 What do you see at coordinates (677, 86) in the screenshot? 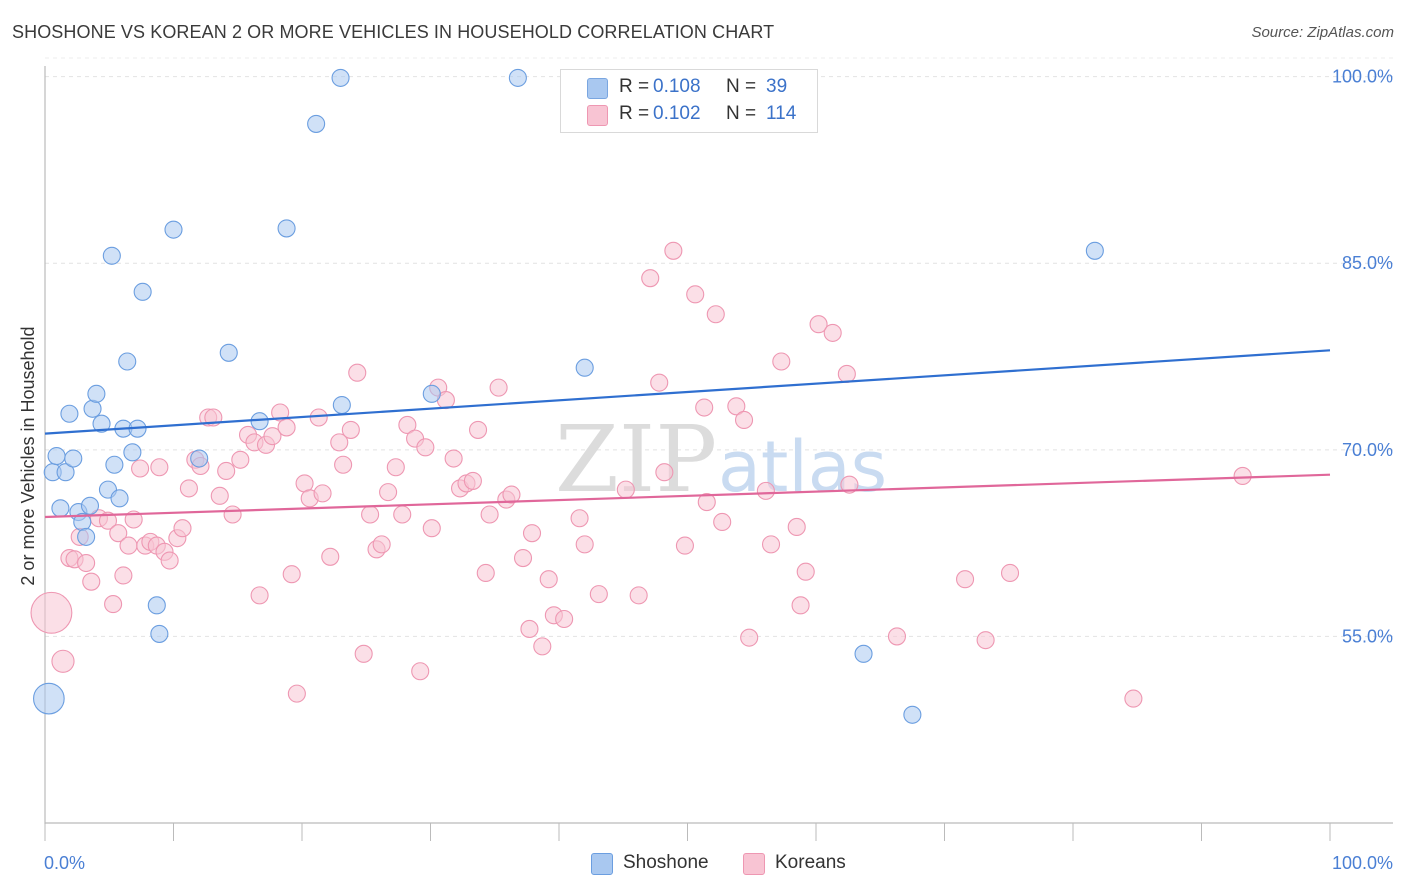
I see `legend-r-value: 0.108` at bounding box center [677, 86].